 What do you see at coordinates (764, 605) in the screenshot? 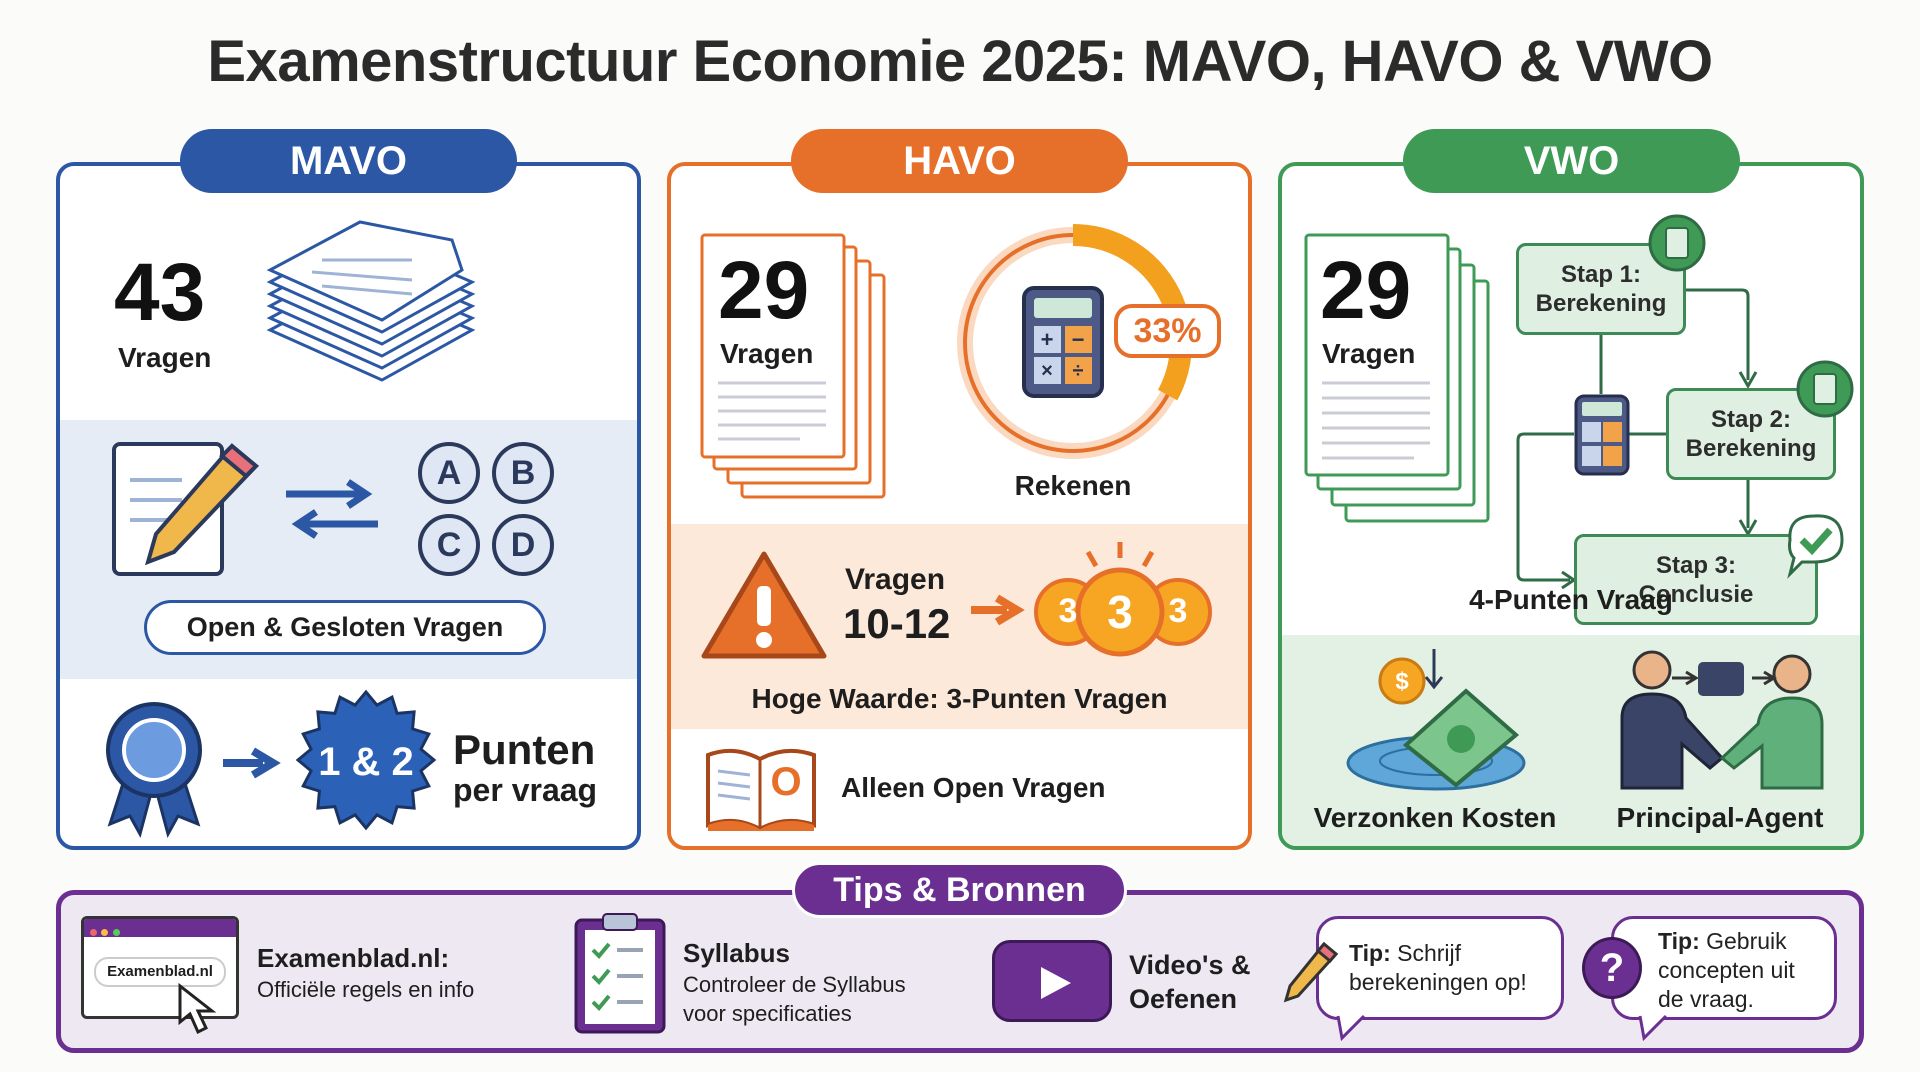
I see `warning-icon` at bounding box center [764, 605].